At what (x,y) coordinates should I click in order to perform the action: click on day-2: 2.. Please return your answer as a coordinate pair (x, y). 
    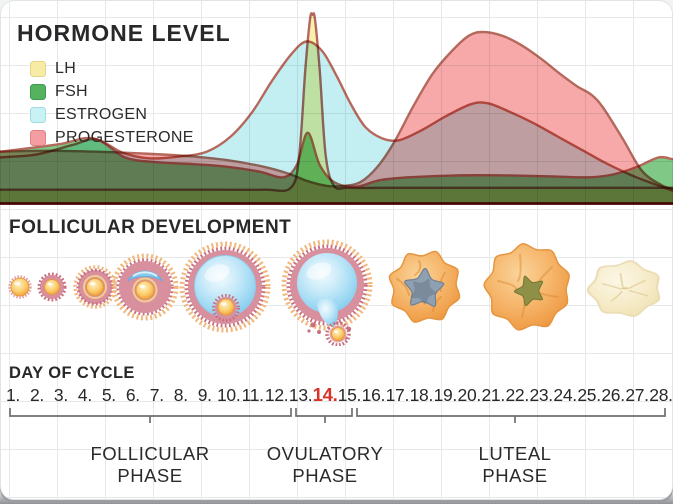
    Looking at the image, I should click on (36, 395).